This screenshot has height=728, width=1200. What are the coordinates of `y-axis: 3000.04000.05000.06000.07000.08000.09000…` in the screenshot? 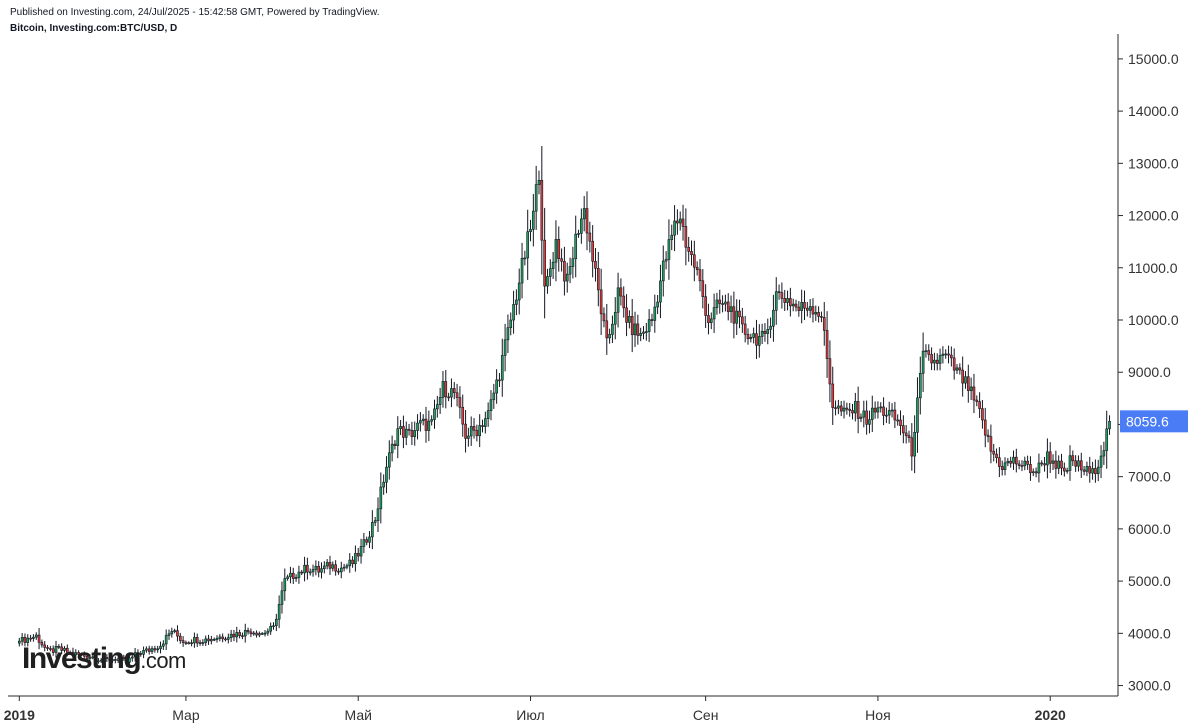 It's located at (1152, 365).